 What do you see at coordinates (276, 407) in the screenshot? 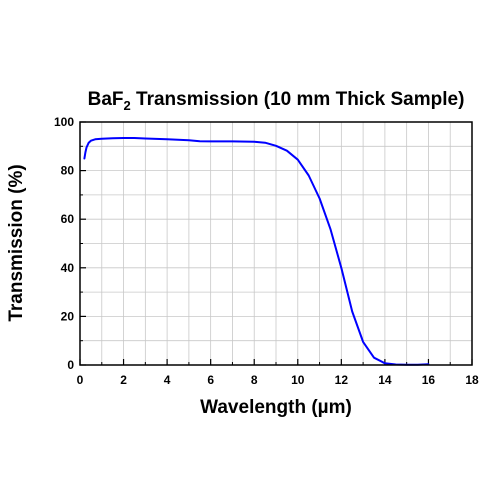
I see `x-axis-label: Wavelength (µm)` at bounding box center [276, 407].